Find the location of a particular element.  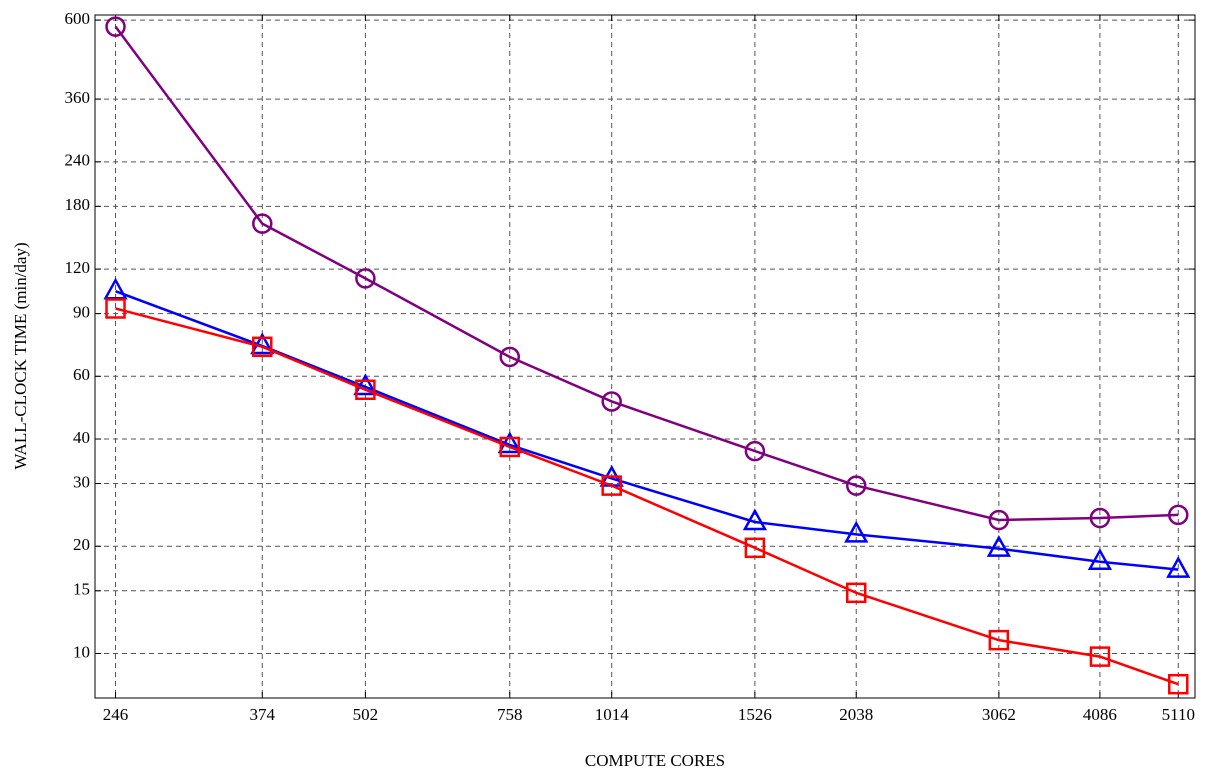

x-tick-label: 374 is located at coordinates (263, 714).